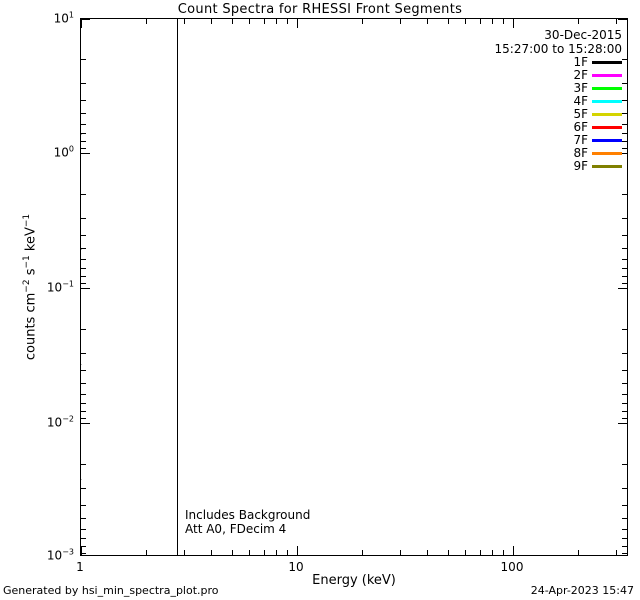  I want to click on y-axis-title: counts cm−2 s−1 keV−1, so click(30, 287).